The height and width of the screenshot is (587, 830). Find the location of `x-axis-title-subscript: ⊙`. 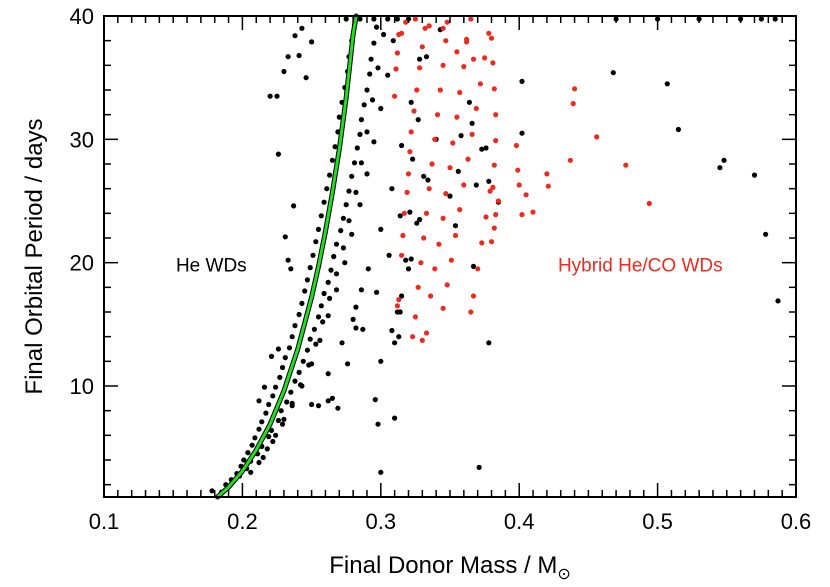

x-axis-title-subscript: ⊙ is located at coordinates (563, 574).